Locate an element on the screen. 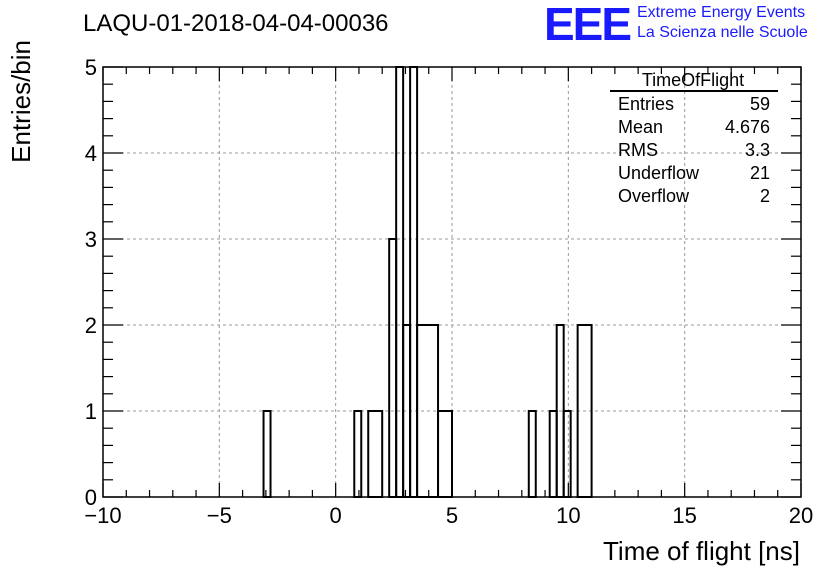 This screenshot has height=572, width=836. stats-value: 59 is located at coordinates (760, 104).